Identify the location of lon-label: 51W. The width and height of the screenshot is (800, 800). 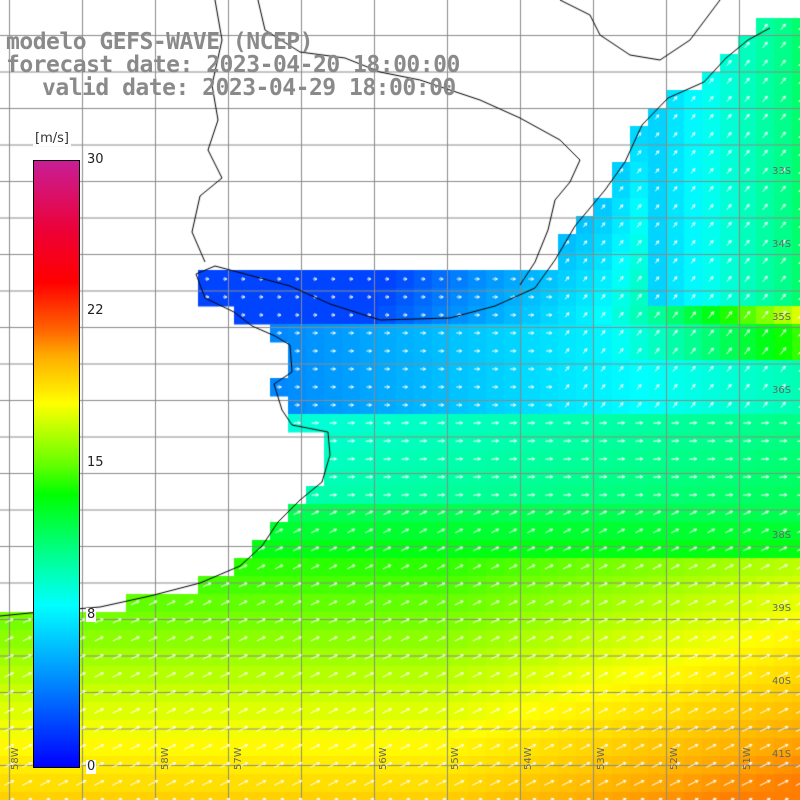
(747, 758).